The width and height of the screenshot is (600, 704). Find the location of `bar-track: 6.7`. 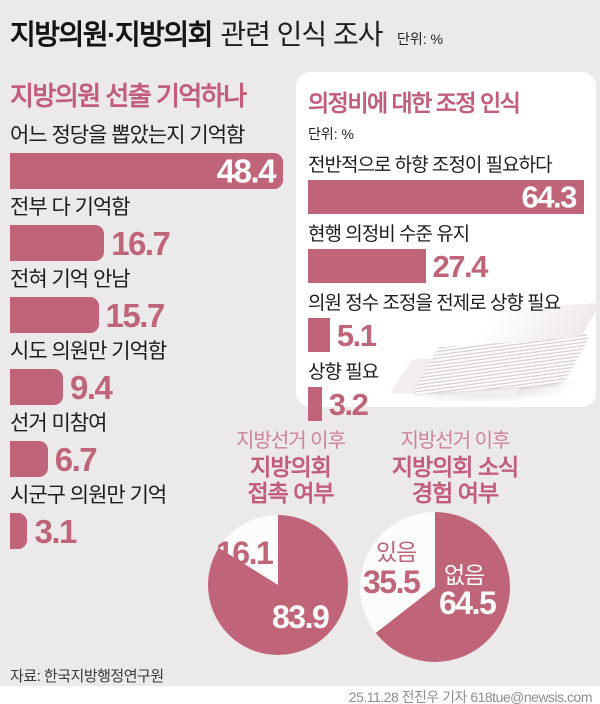

bar-track: 6.7 is located at coordinates (149, 459).